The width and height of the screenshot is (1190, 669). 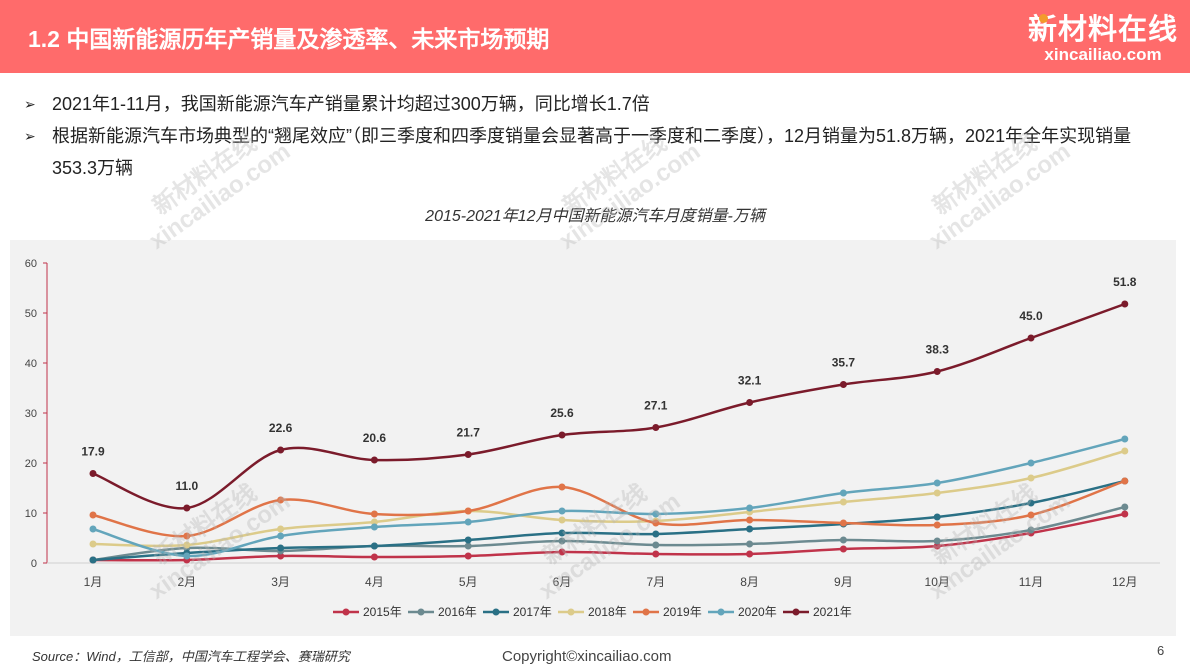 What do you see at coordinates (587, 656) in the screenshot?
I see `copyright: Copyright©xincailiao.com` at bounding box center [587, 656].